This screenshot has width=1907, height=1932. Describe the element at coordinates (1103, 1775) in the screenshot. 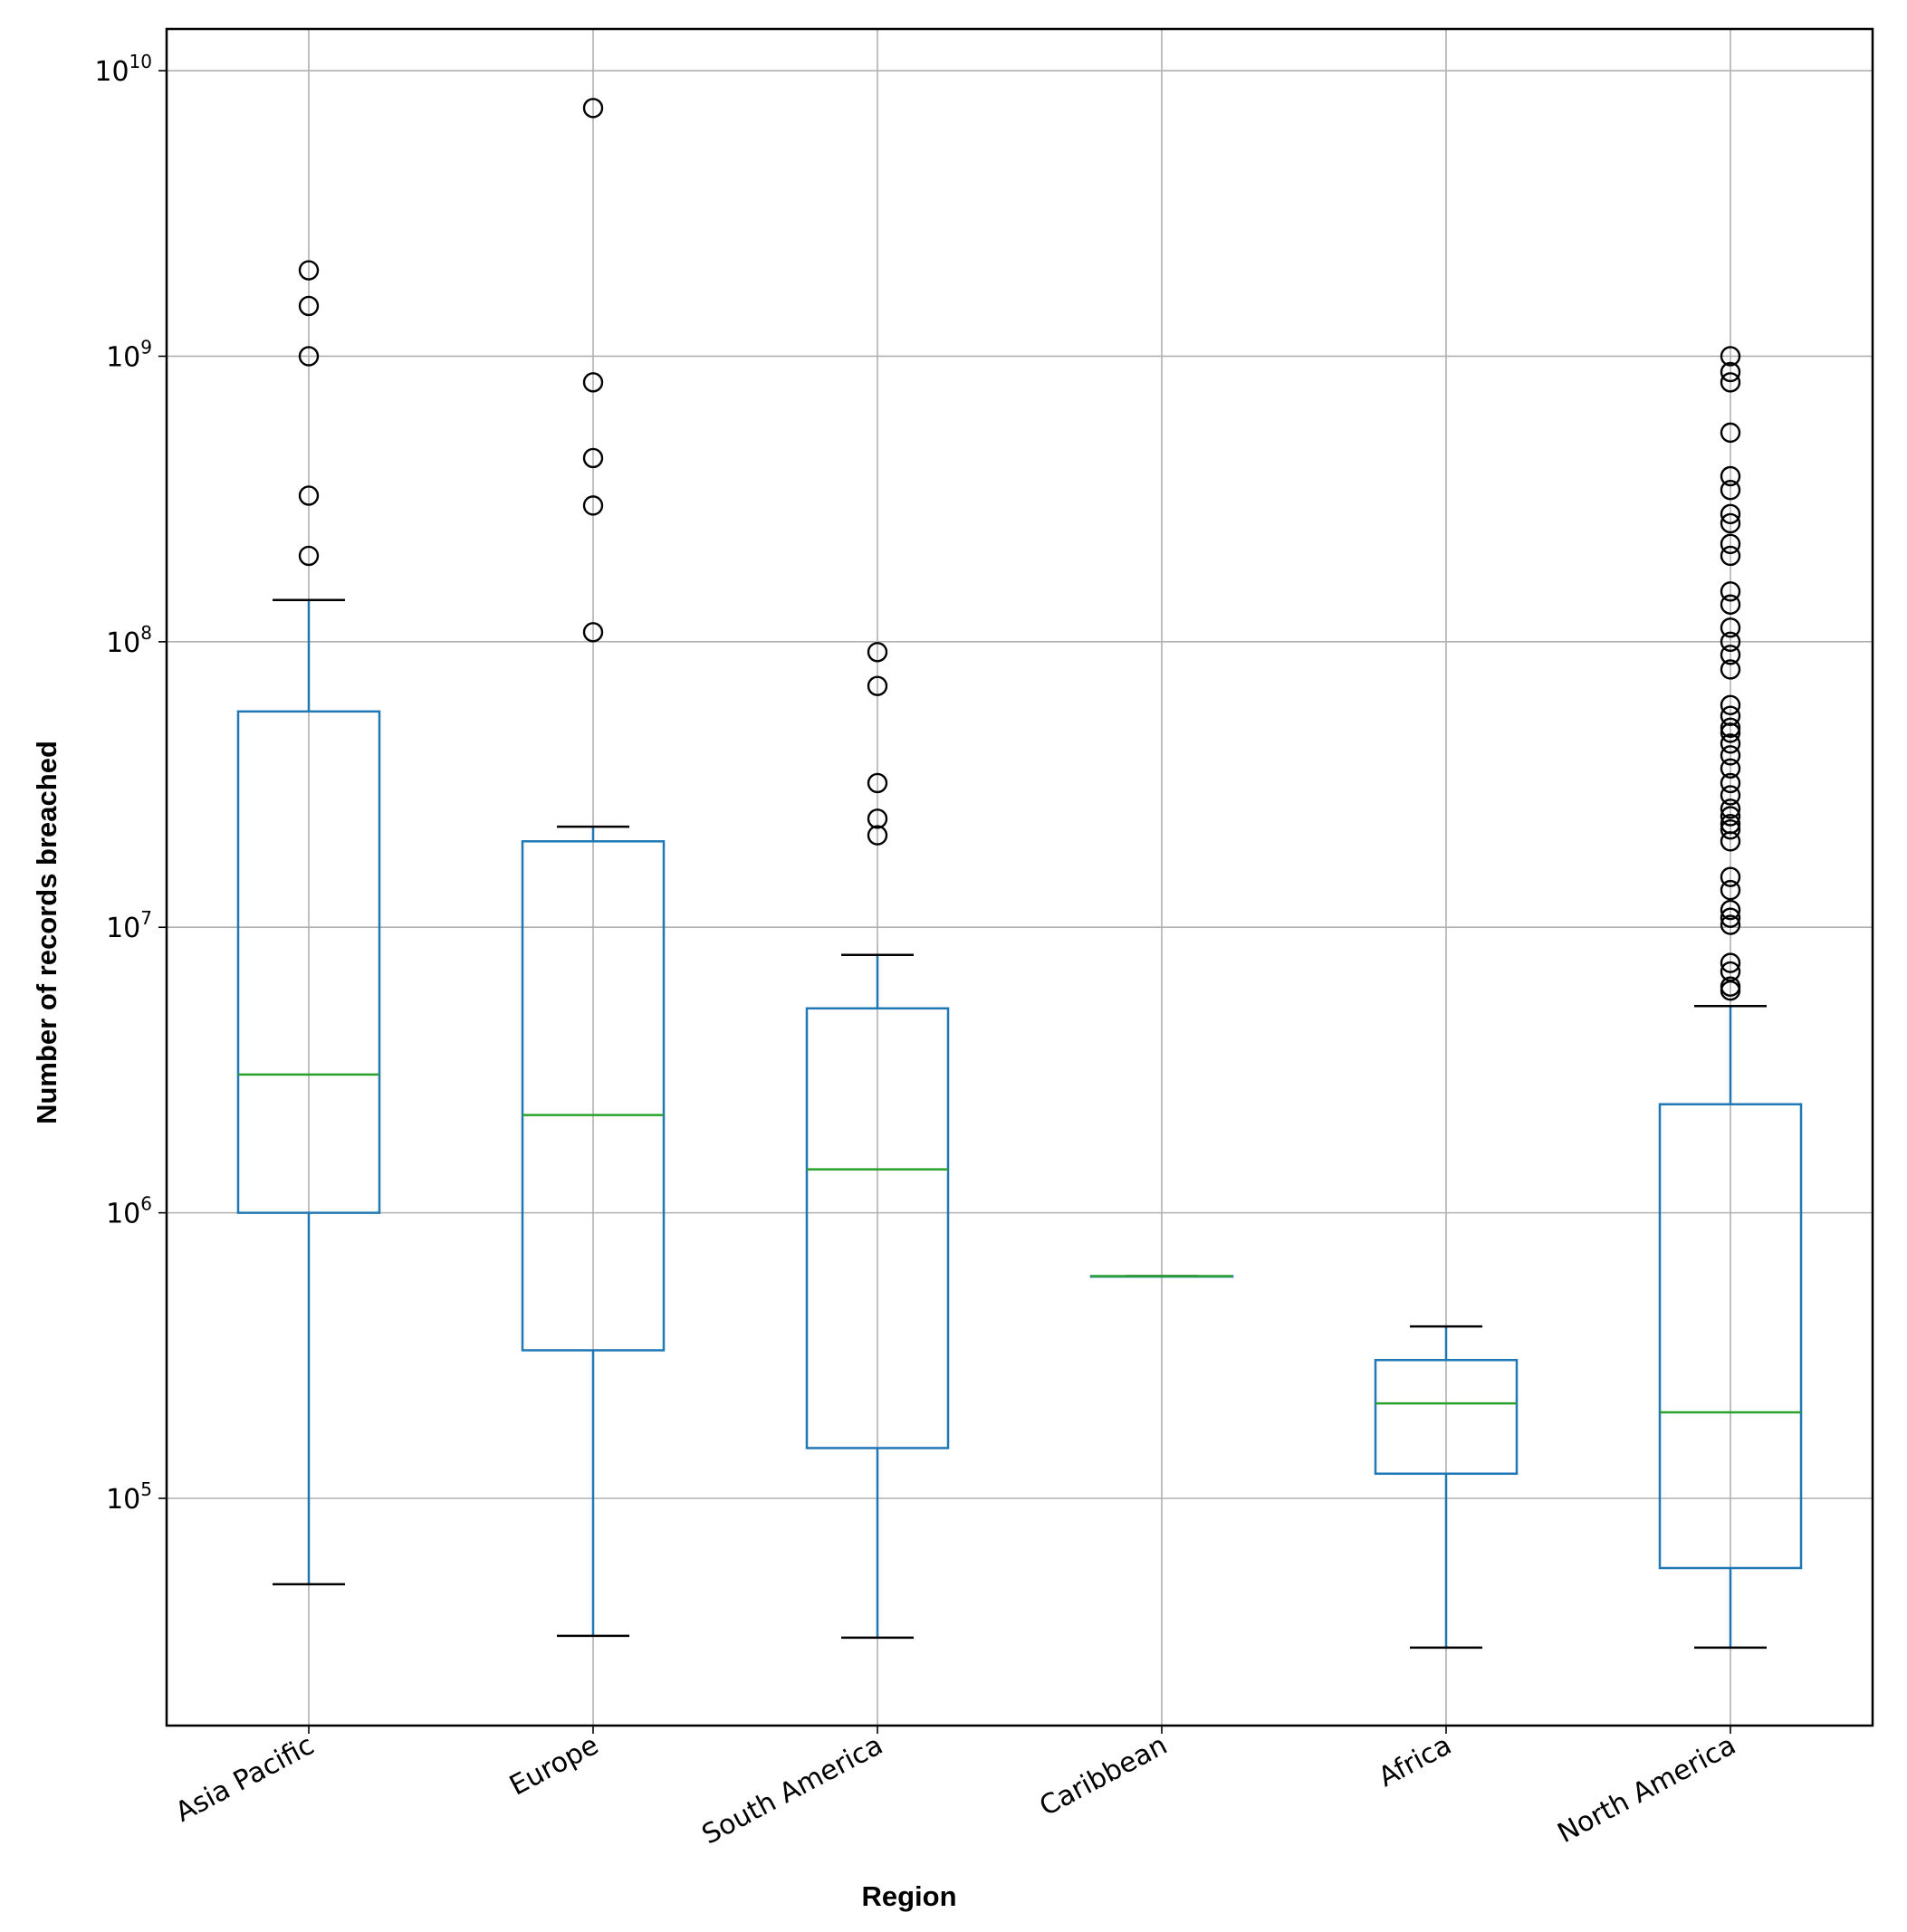

I see `x-tick-label: Caribbean` at that location.